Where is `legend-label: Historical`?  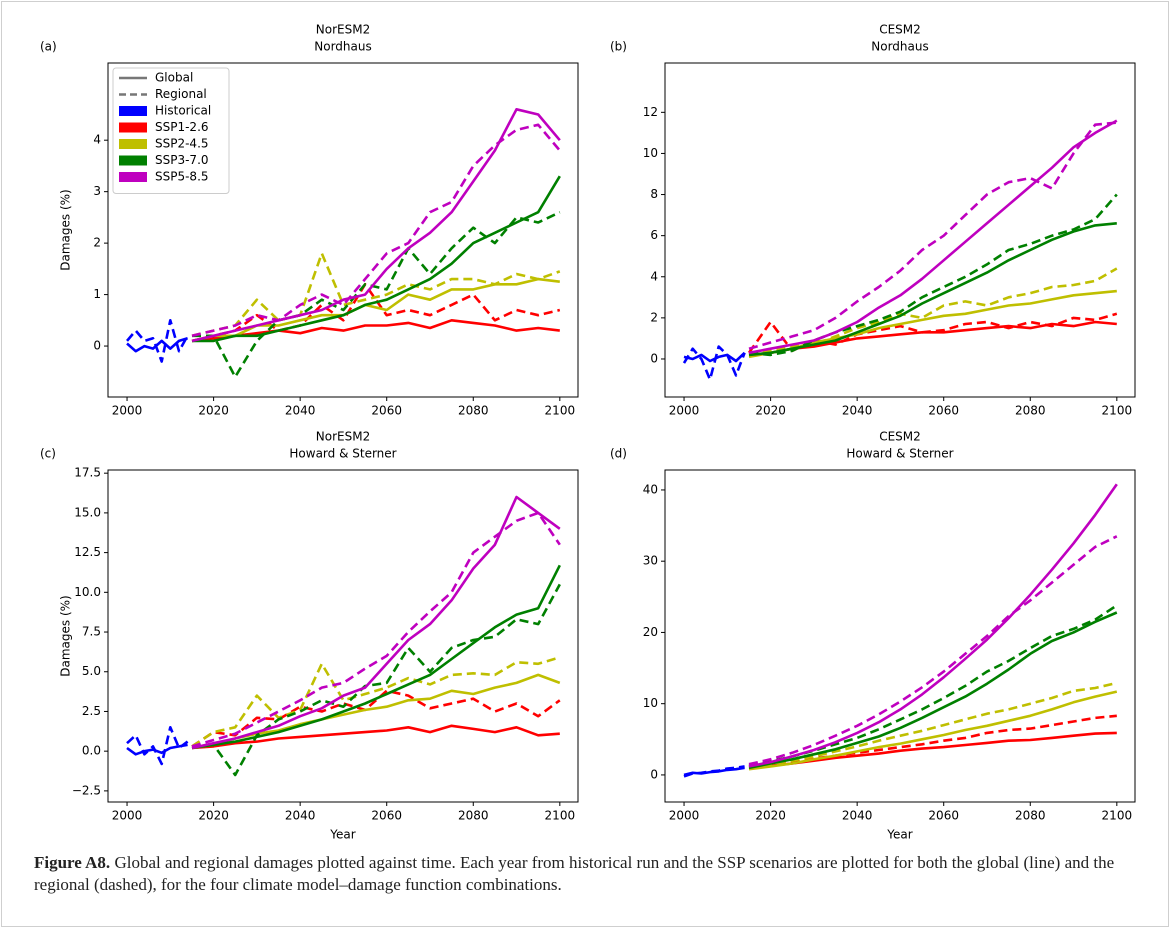
legend-label: Historical is located at coordinates (183, 111).